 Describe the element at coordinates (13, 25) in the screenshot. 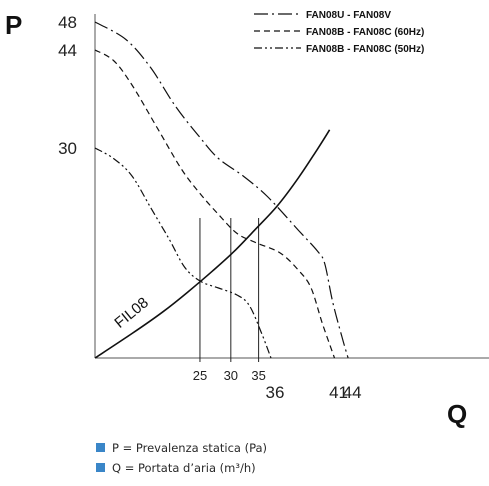

I see `y-axis-label: P` at that location.